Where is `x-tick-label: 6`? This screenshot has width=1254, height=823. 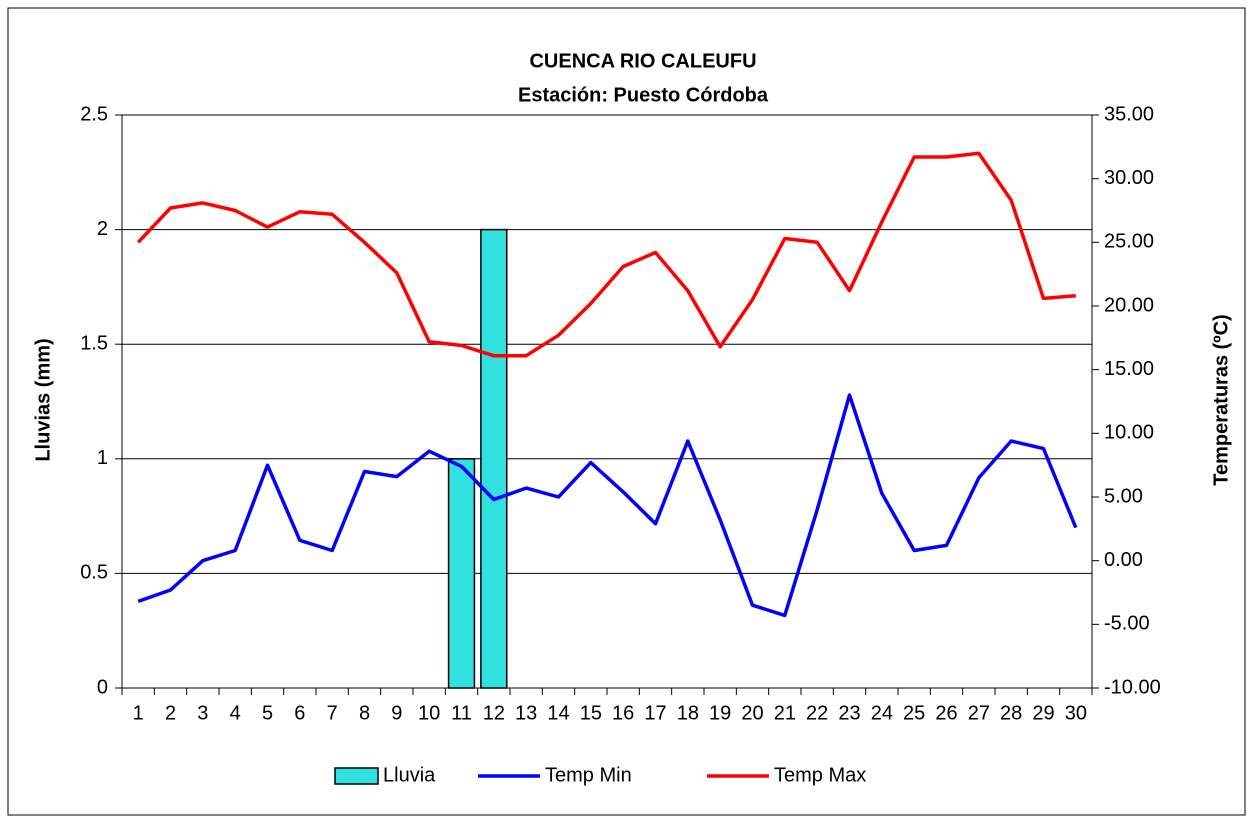
x-tick-label: 6 is located at coordinates (299, 713).